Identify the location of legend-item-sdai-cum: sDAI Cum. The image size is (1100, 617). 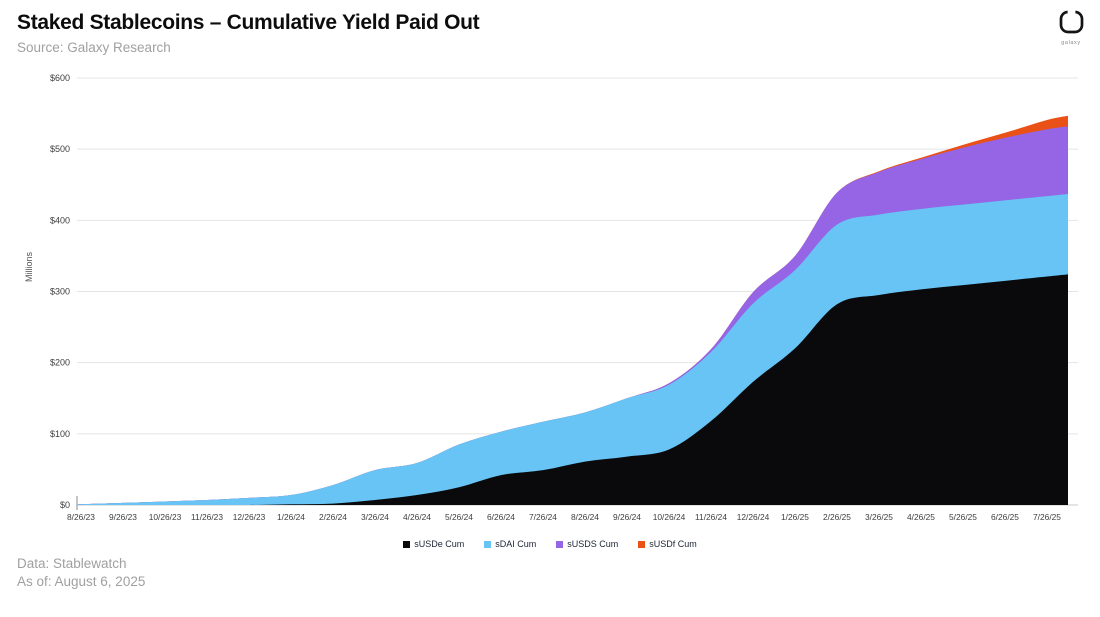
(510, 544).